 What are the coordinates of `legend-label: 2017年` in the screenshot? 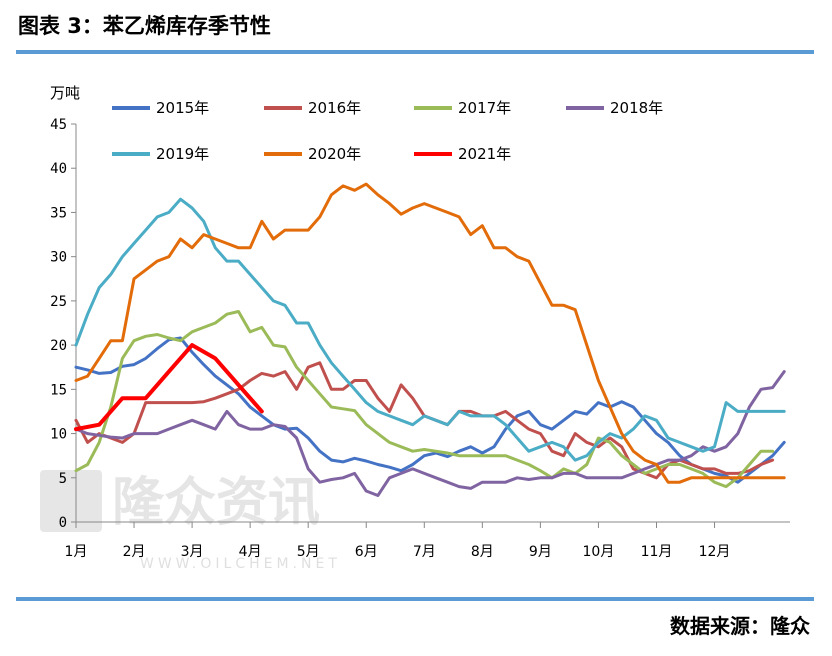 It's located at (484, 108).